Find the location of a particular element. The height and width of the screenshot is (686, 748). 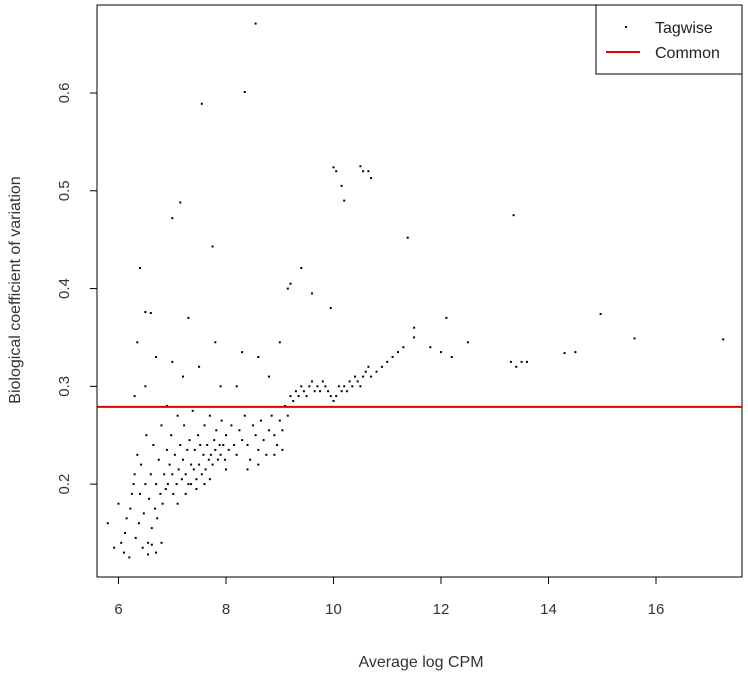

x-tick-label: 8 is located at coordinates (226, 609).